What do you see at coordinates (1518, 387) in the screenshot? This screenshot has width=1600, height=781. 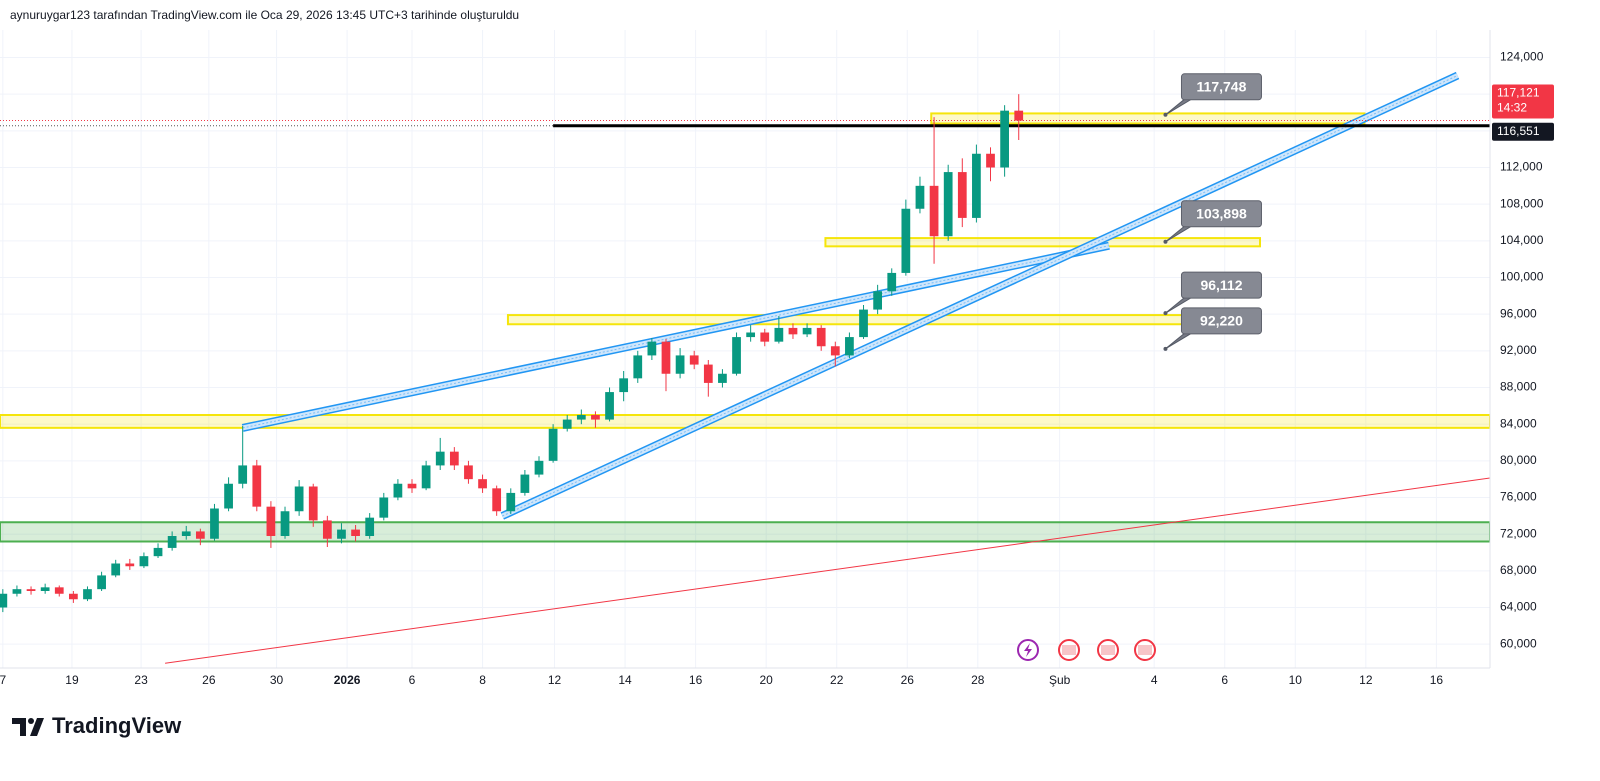 I see `y-tick-label: 88,000` at bounding box center [1518, 387].